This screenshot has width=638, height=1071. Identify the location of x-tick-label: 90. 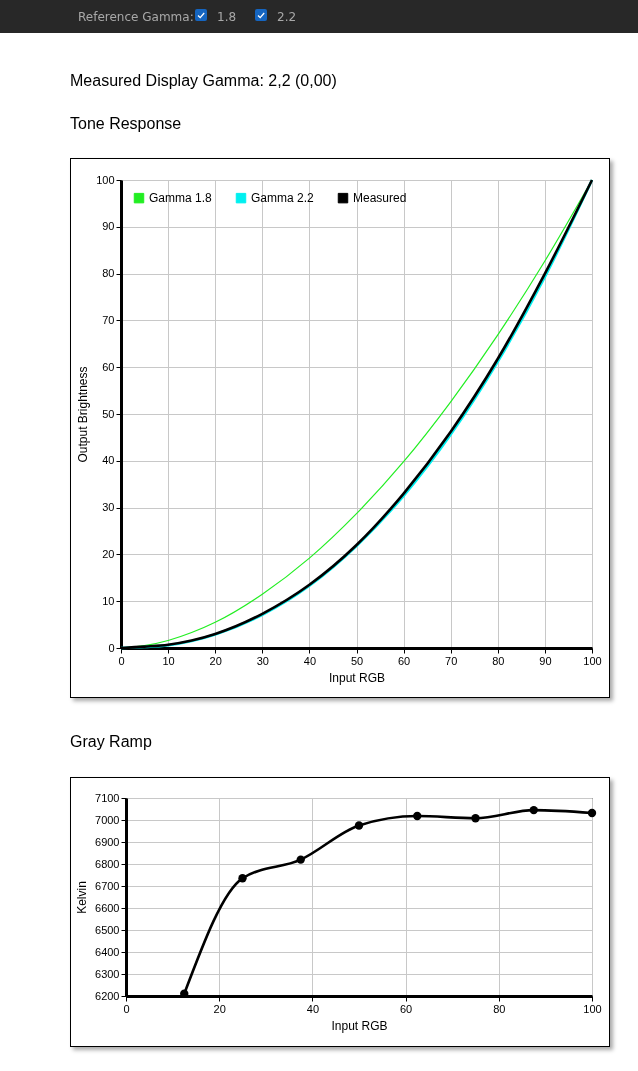
(545, 660).